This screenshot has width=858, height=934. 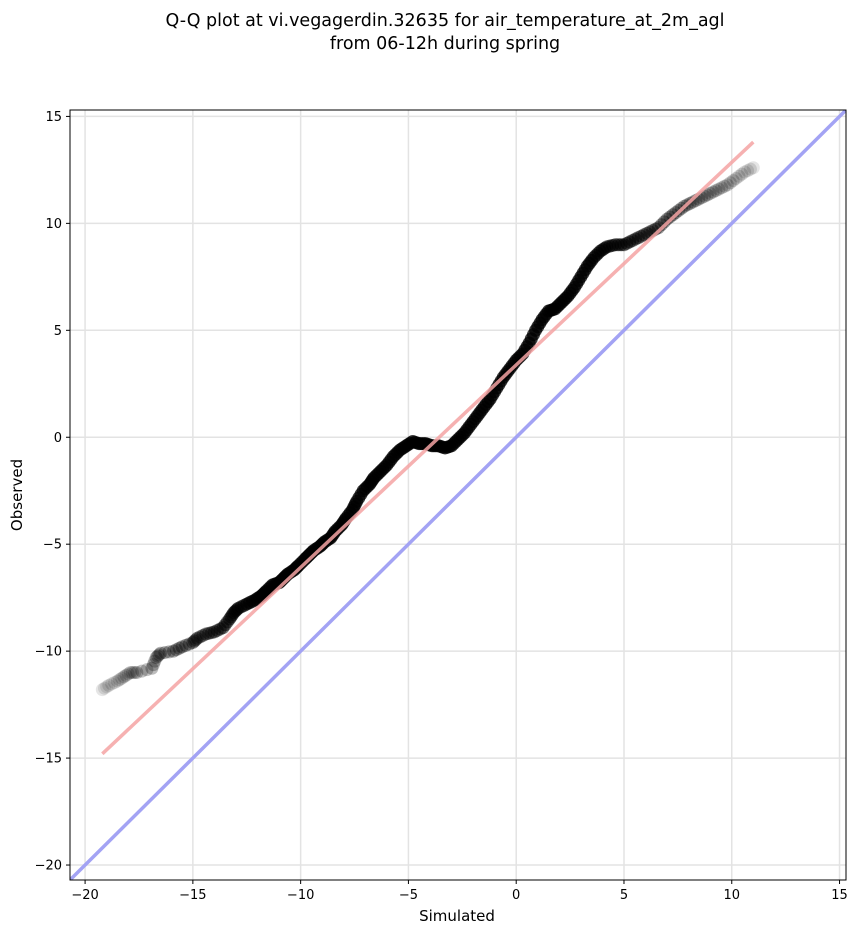 What do you see at coordinates (52, 545) in the screenshot?
I see `y-tick-label: −5` at bounding box center [52, 545].